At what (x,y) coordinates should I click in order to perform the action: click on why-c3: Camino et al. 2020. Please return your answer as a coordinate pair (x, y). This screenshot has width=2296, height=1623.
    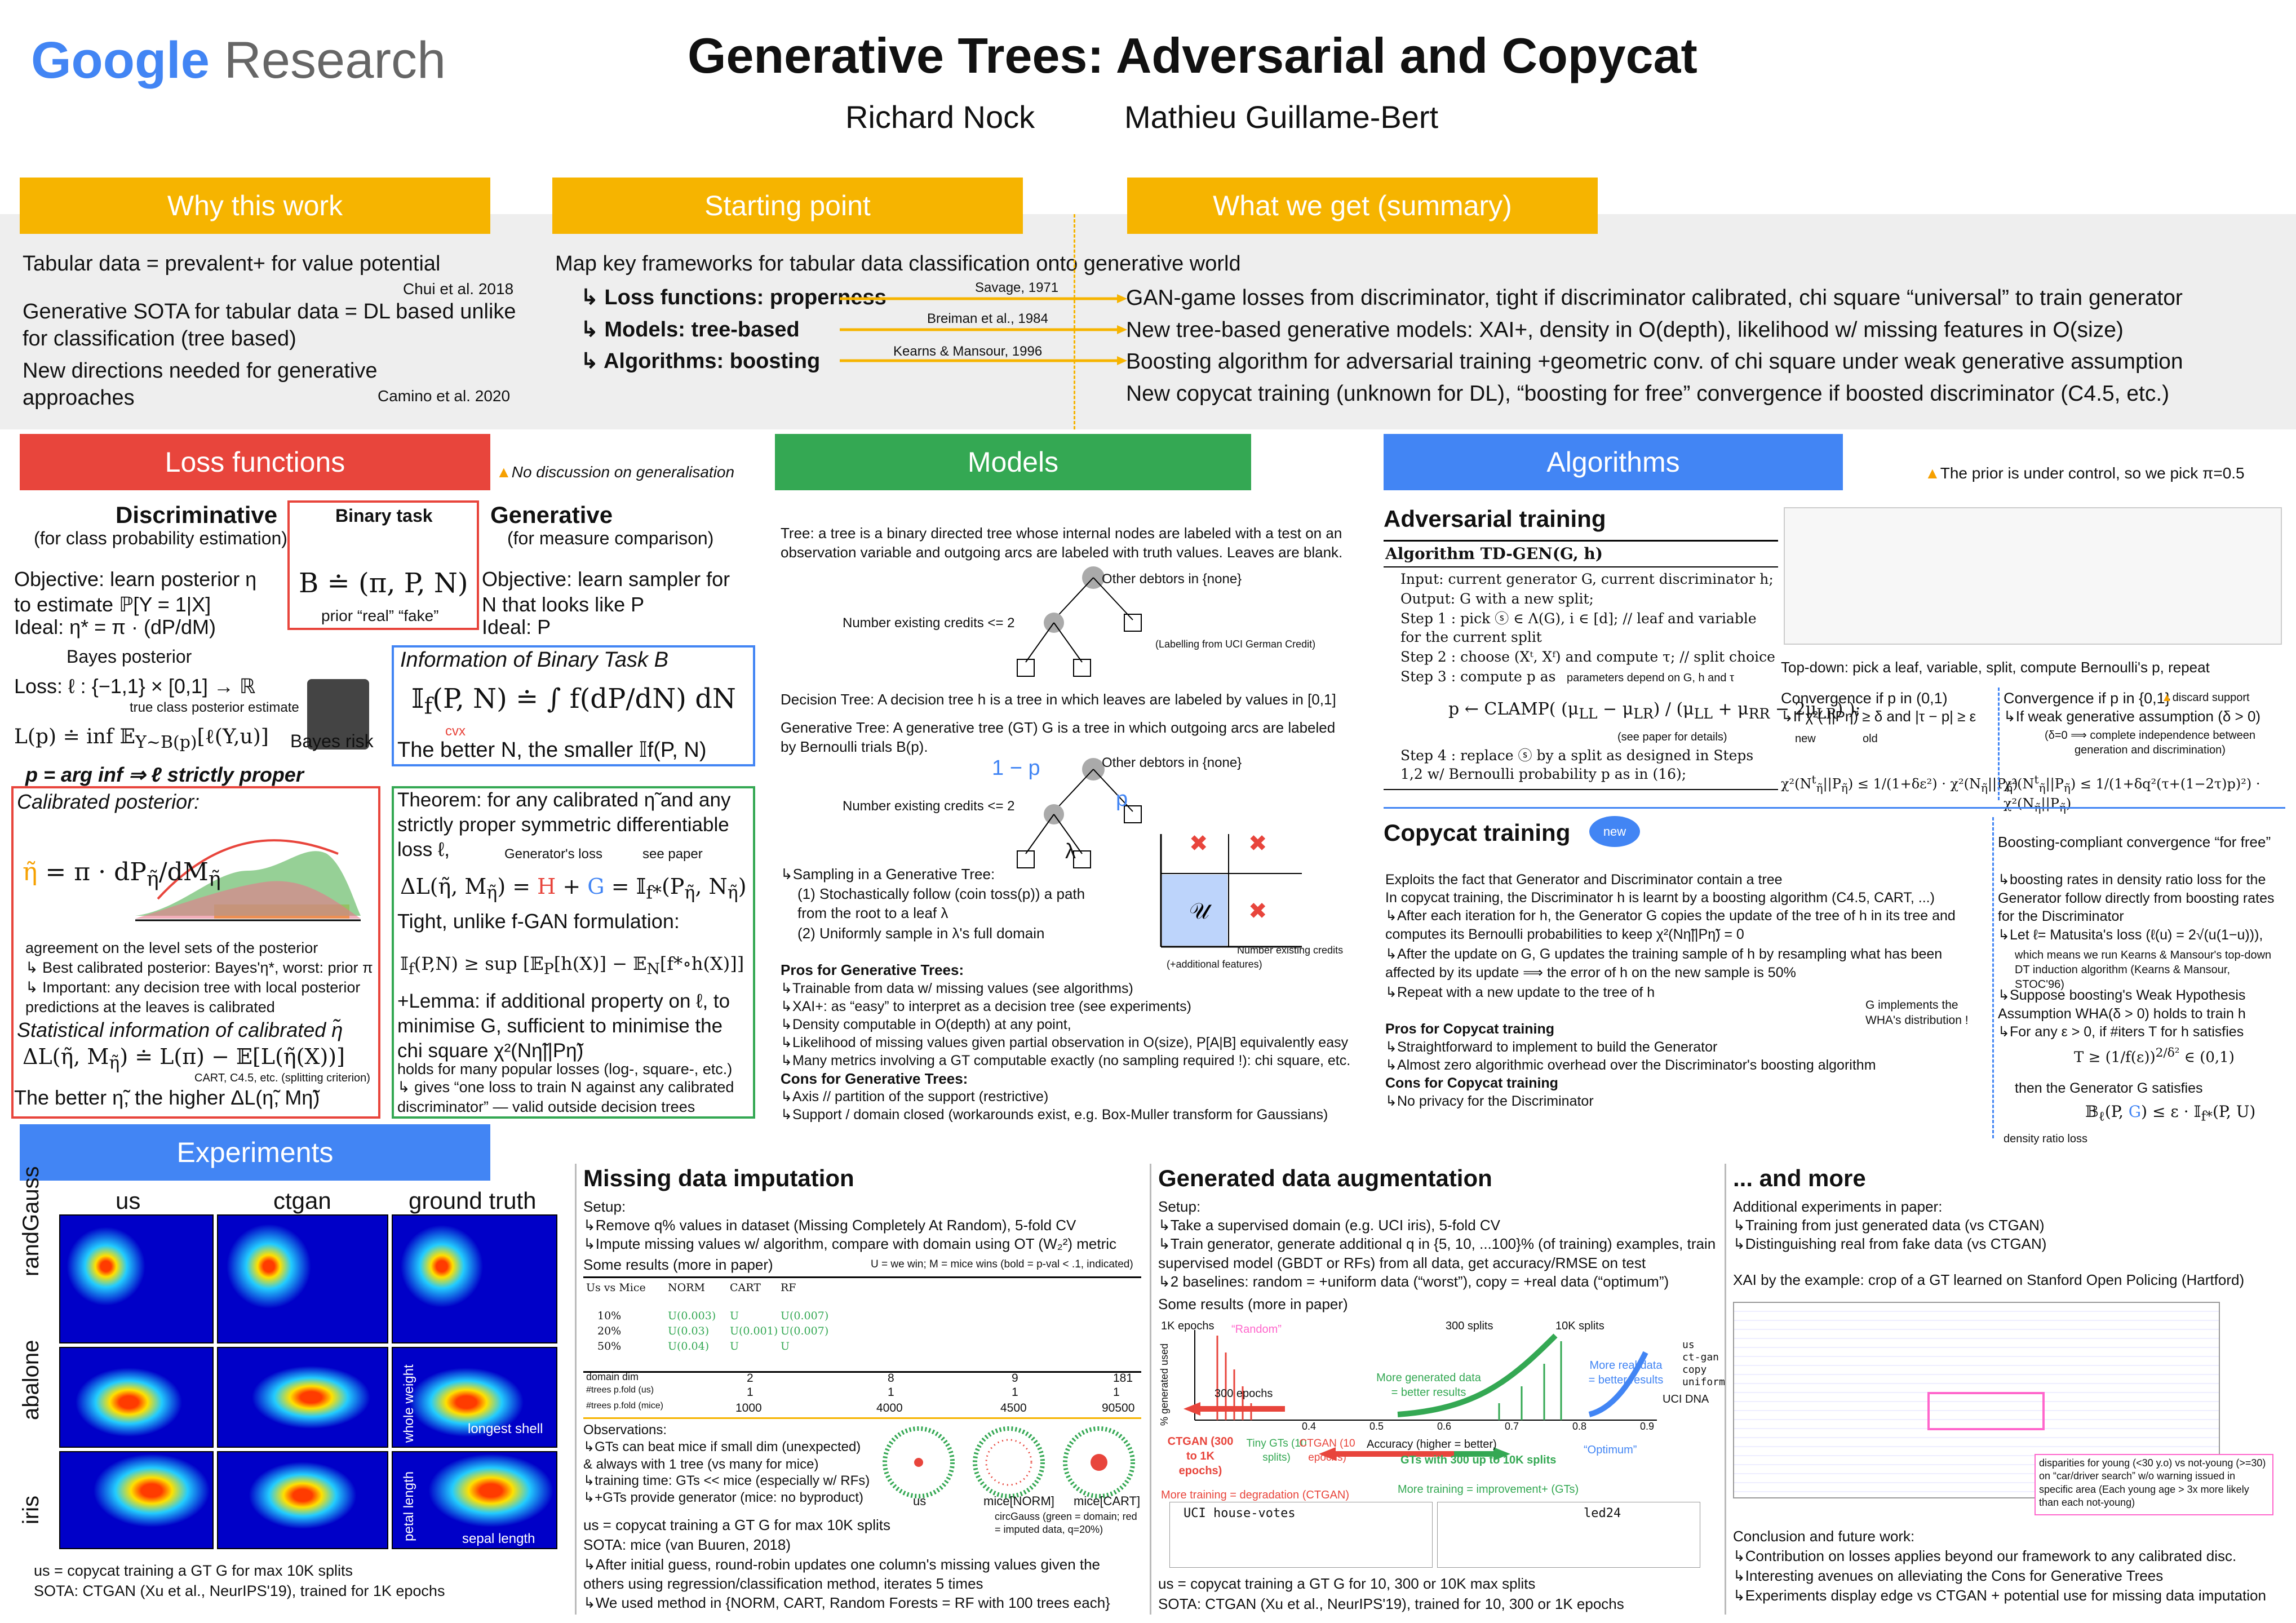
    Looking at the image, I should click on (444, 396).